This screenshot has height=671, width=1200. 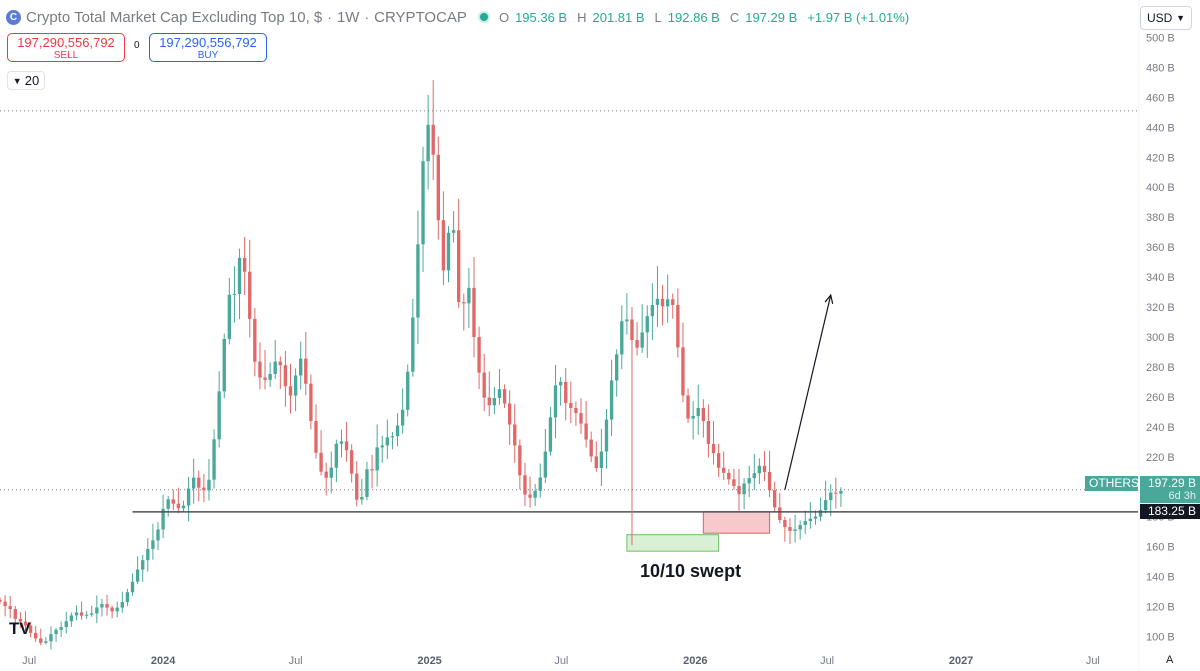 I want to click on y-tick-label: 400 B, so click(x=1160, y=188).